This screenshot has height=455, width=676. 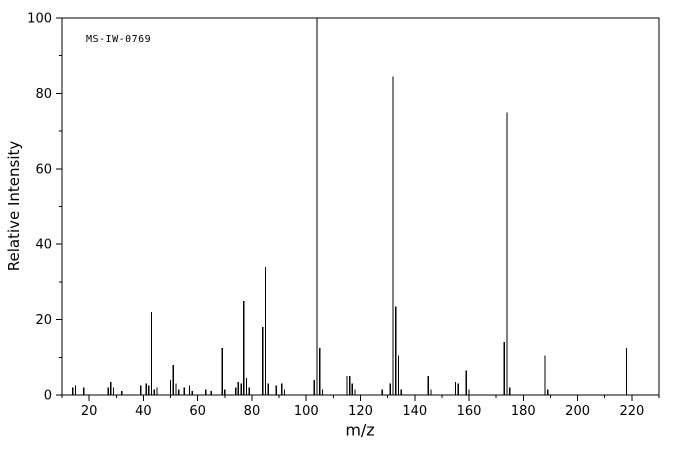 What do you see at coordinates (523, 411) in the screenshot?
I see `x-tick-label: 180` at bounding box center [523, 411].